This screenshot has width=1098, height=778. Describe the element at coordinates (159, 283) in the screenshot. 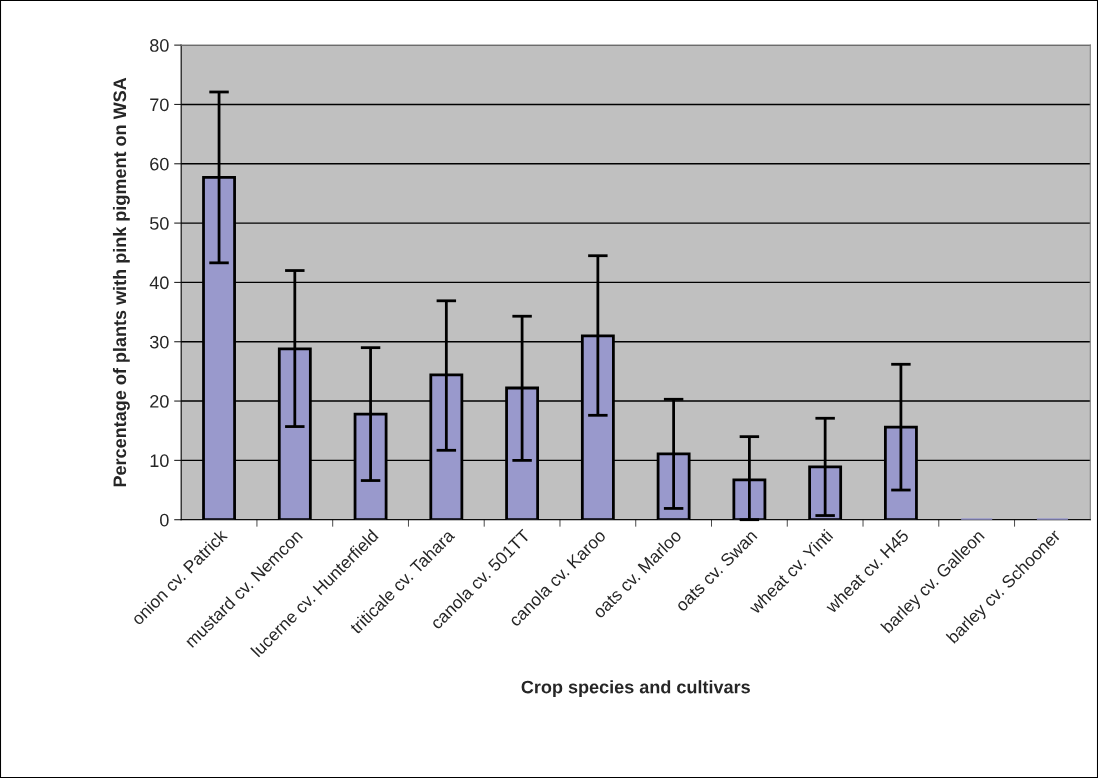

I see `y-tick-label: 40` at that location.